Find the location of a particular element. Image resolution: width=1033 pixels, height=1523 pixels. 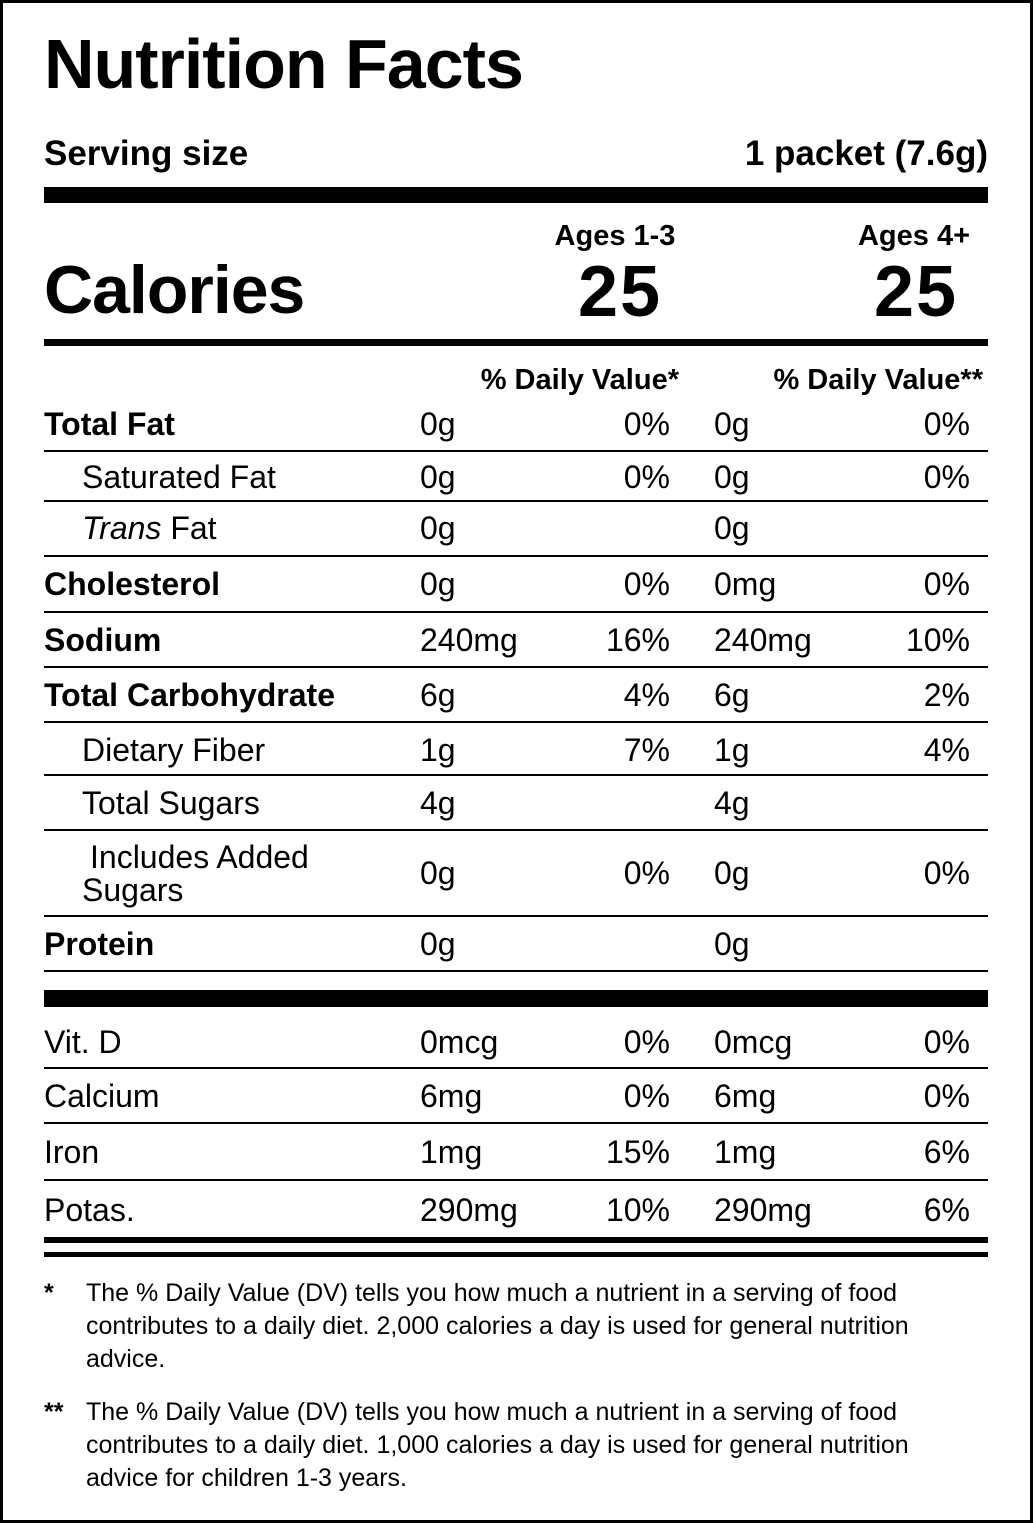

vitamin-name: Vit. D is located at coordinates (83, 1042).